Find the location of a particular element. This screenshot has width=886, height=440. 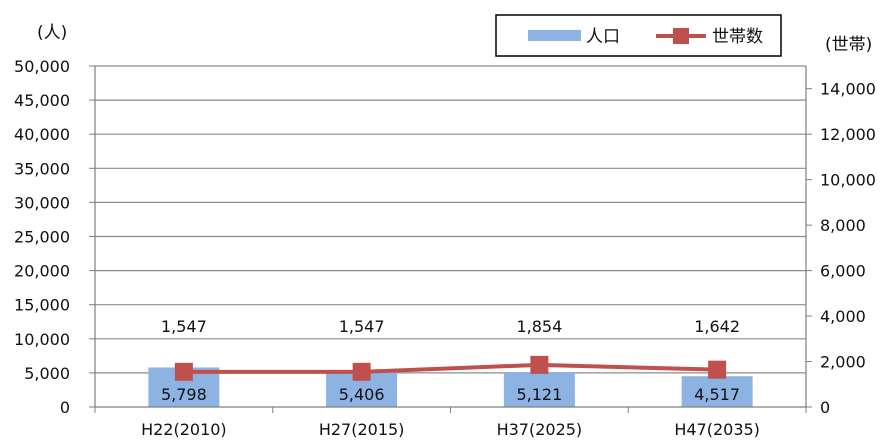

x-axis-tick-label: H47(2035) is located at coordinates (717, 429).